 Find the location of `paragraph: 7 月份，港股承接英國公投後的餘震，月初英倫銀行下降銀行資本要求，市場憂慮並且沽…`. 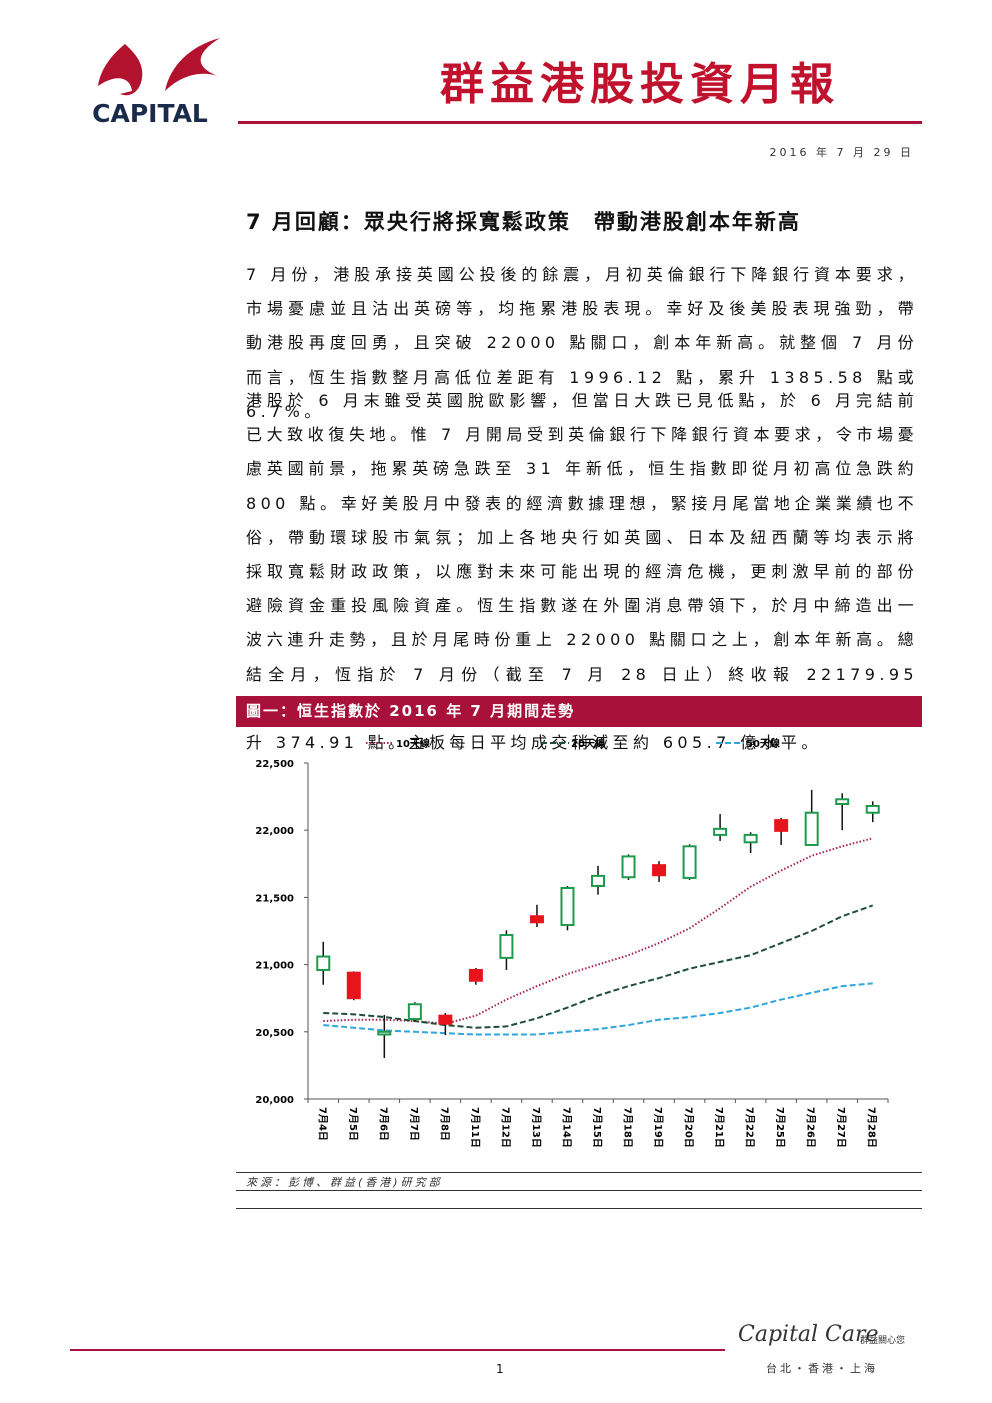

paragraph: 7 月份，港股承接英國公投後的餘震，月初英倫銀行下降銀行資本要求，市場憂慮並且沽… is located at coordinates (582, 343).